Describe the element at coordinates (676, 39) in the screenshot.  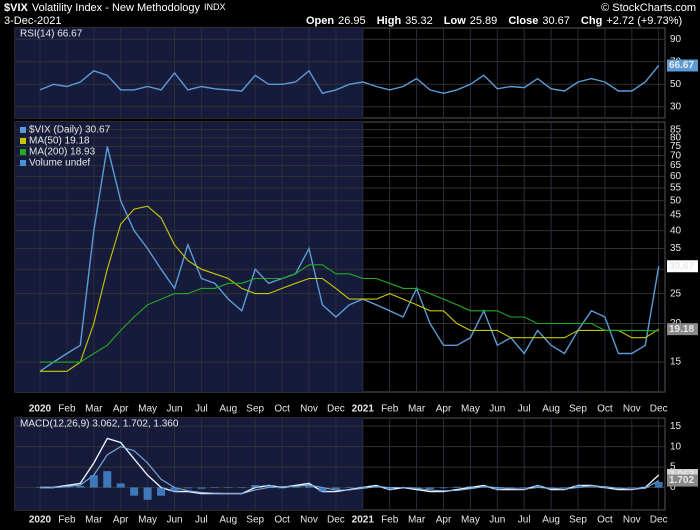
I see `y-tick-label: 90` at that location.